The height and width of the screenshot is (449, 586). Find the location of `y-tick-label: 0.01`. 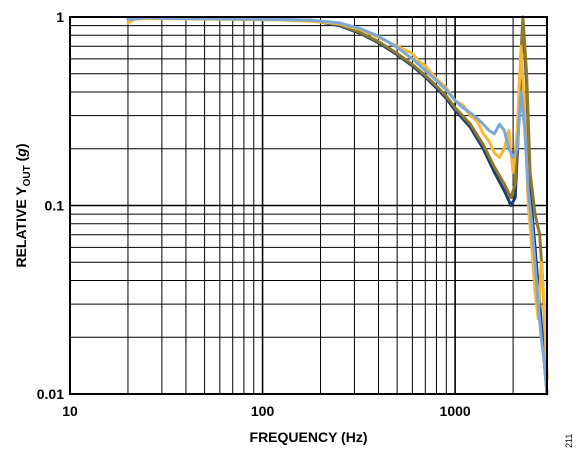

y-tick-label: 0.01 is located at coordinates (50, 394).